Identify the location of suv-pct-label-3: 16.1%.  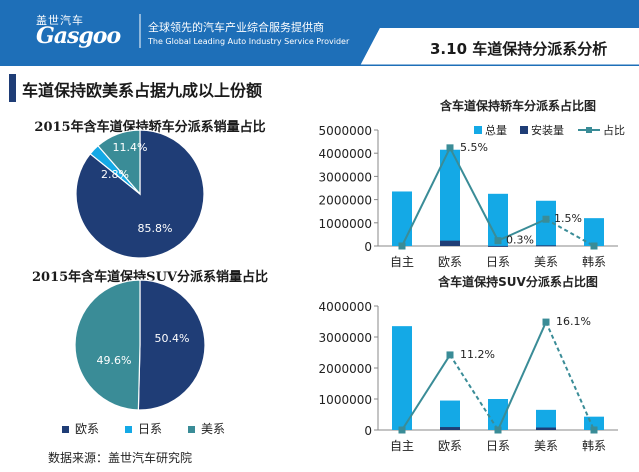
(573, 321).